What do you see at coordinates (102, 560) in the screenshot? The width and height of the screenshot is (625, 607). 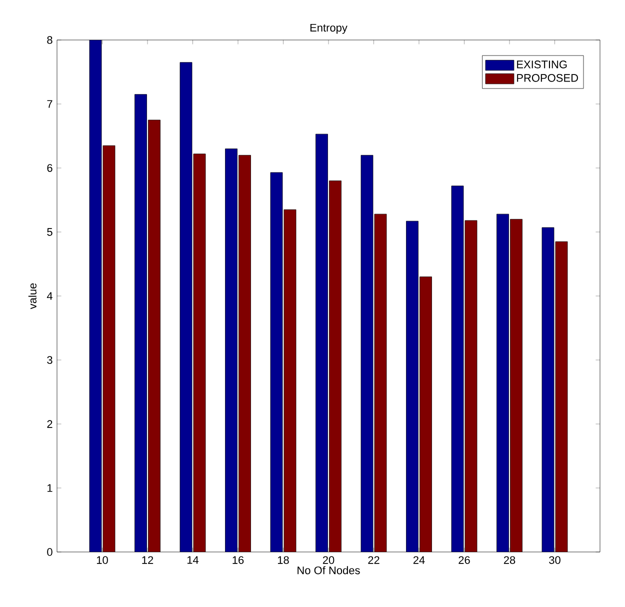 I see `x-tick-label: 10` at bounding box center [102, 560].